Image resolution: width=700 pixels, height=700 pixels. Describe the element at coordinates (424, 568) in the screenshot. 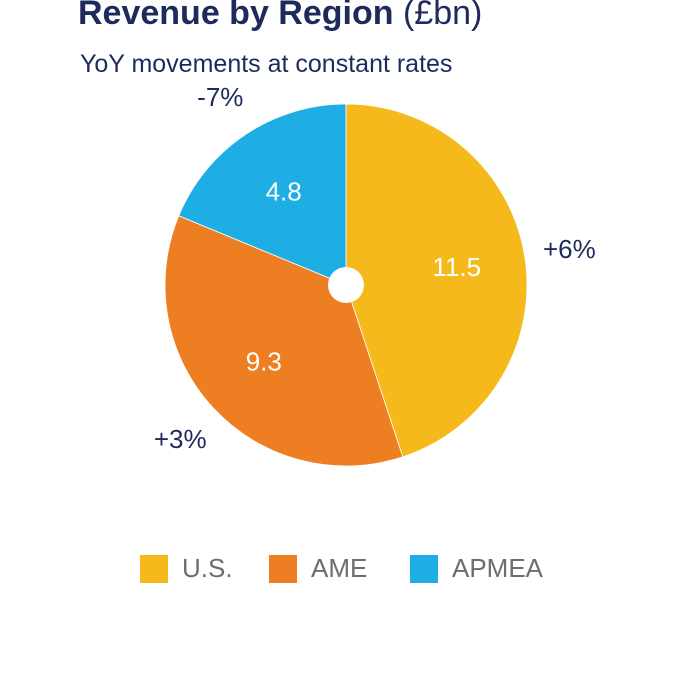

I see `legend-swatch-apmea` at that location.